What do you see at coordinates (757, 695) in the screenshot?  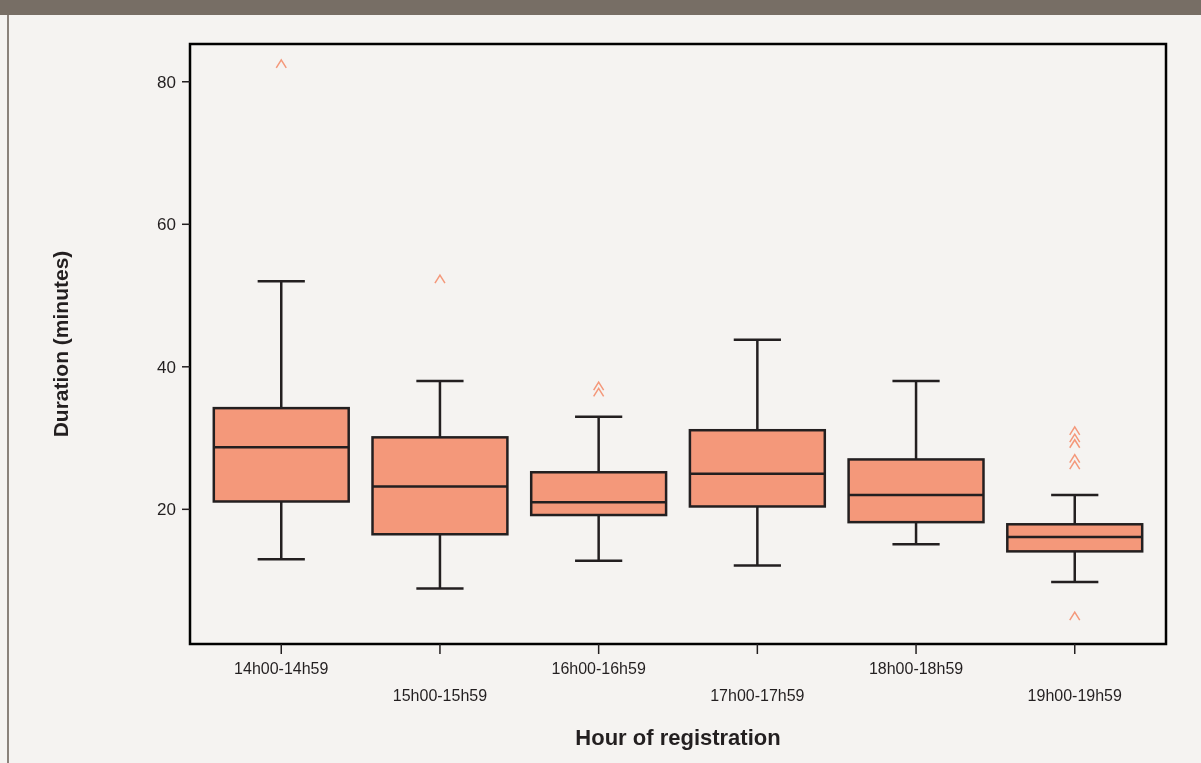 I see `x-tick-label: 17h00-17h59` at bounding box center [757, 695].